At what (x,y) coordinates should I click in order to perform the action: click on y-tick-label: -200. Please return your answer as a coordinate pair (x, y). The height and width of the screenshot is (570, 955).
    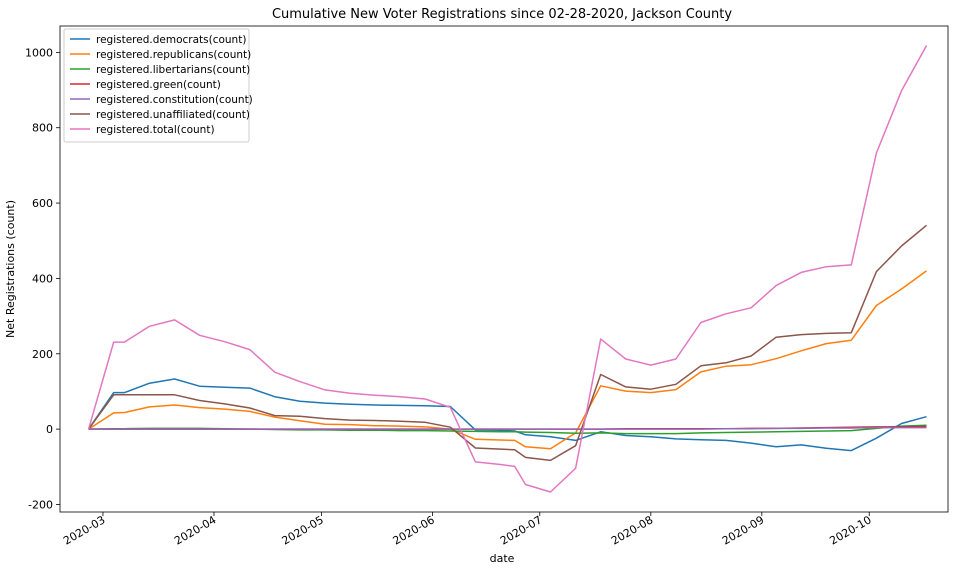
    Looking at the image, I should click on (40, 504).